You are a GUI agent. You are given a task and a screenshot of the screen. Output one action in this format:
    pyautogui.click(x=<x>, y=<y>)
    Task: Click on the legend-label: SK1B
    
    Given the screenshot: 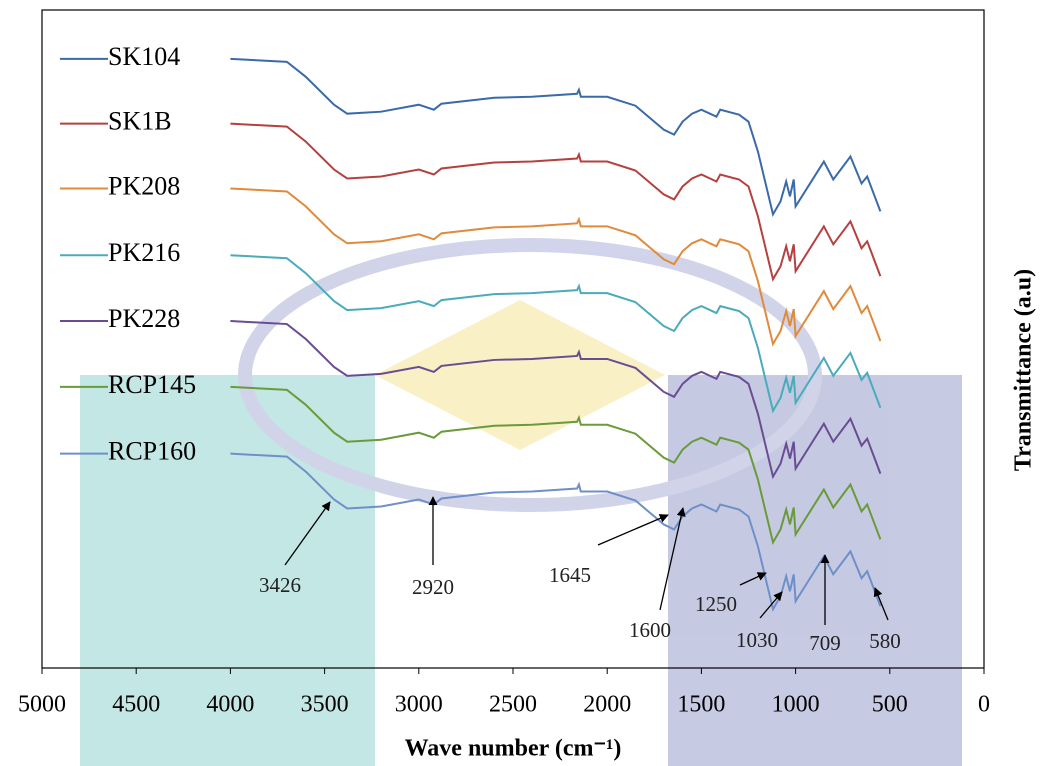 What is the action you would take?
    pyautogui.click(x=140, y=121)
    